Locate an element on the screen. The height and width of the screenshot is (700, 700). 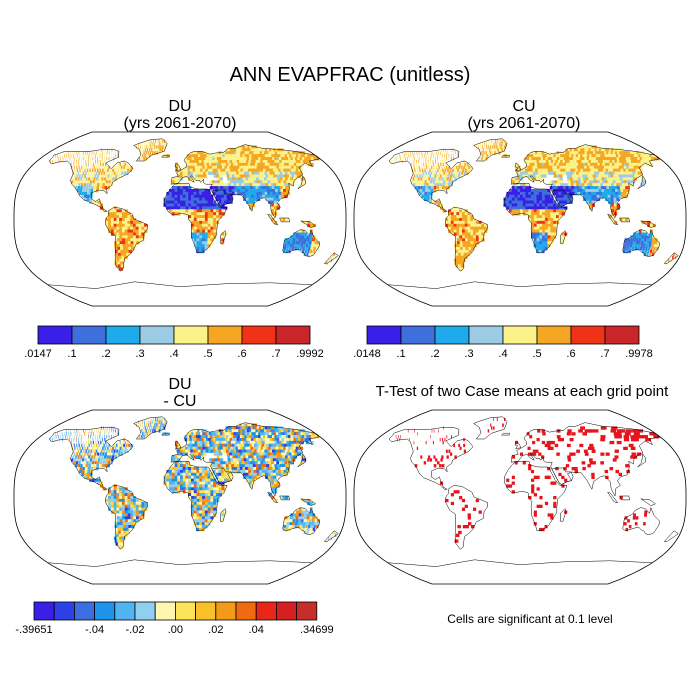
map-du is located at coordinates (180, 219).